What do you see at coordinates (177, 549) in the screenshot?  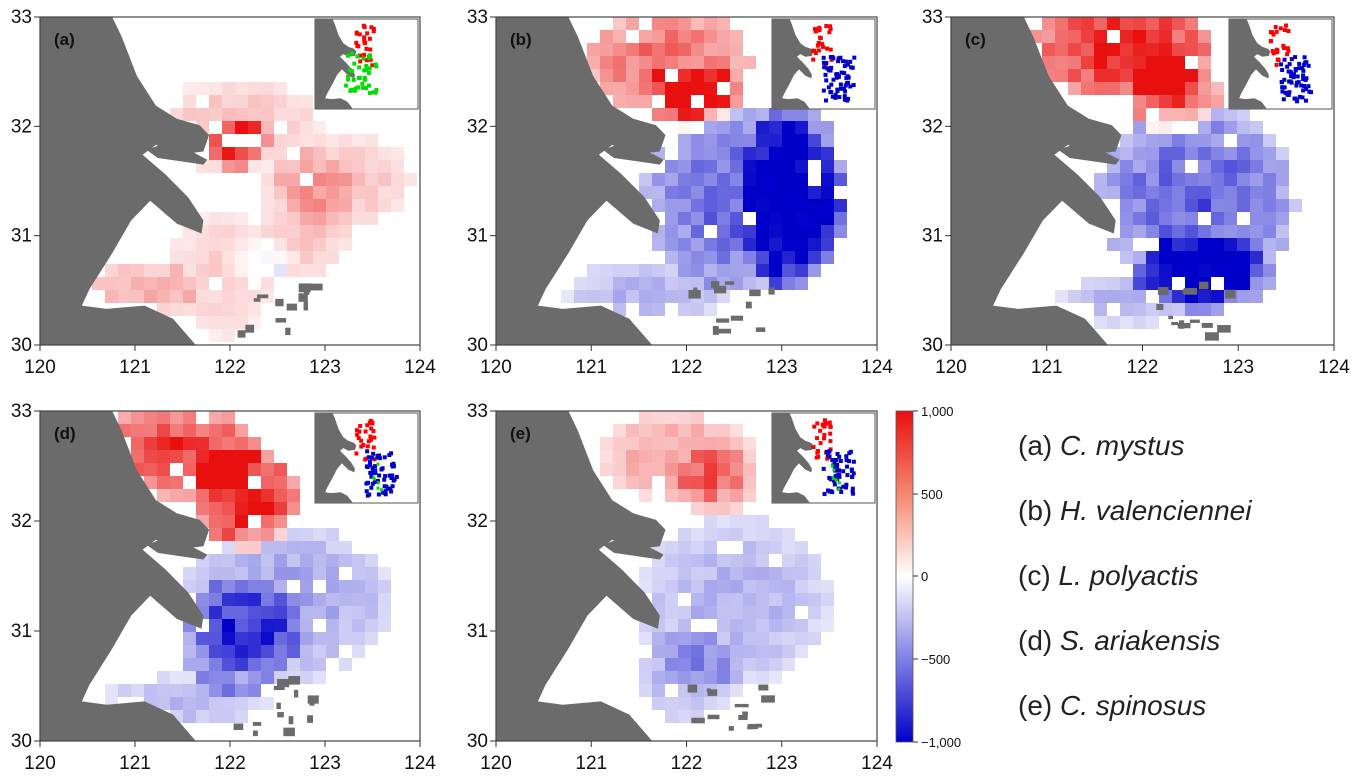 I see `island` at bounding box center [177, 549].